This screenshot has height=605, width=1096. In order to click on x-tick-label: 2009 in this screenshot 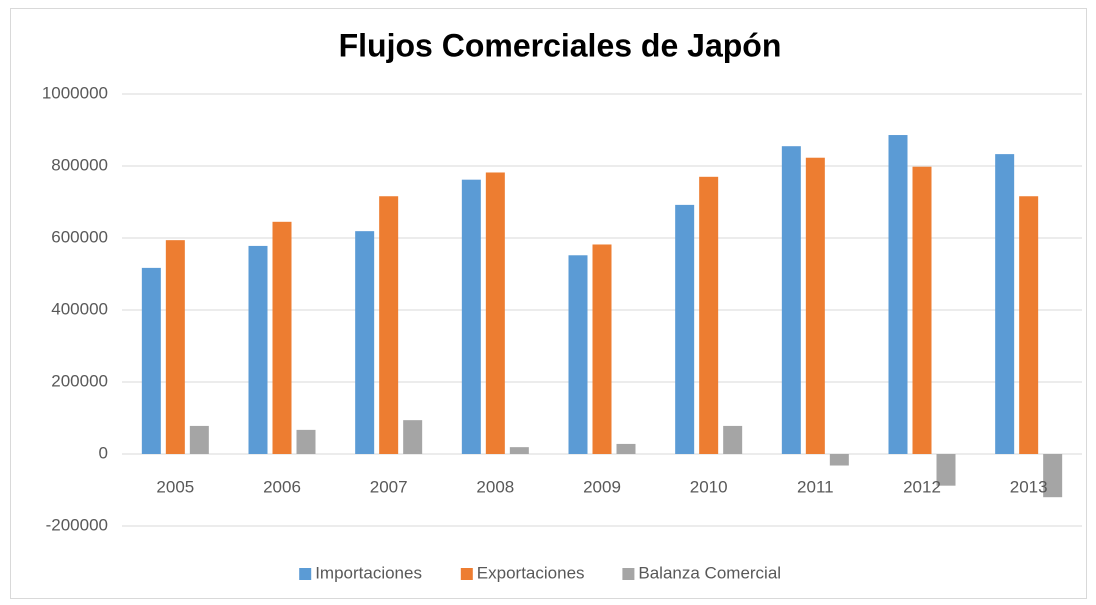, I will do `click(602, 486)`.